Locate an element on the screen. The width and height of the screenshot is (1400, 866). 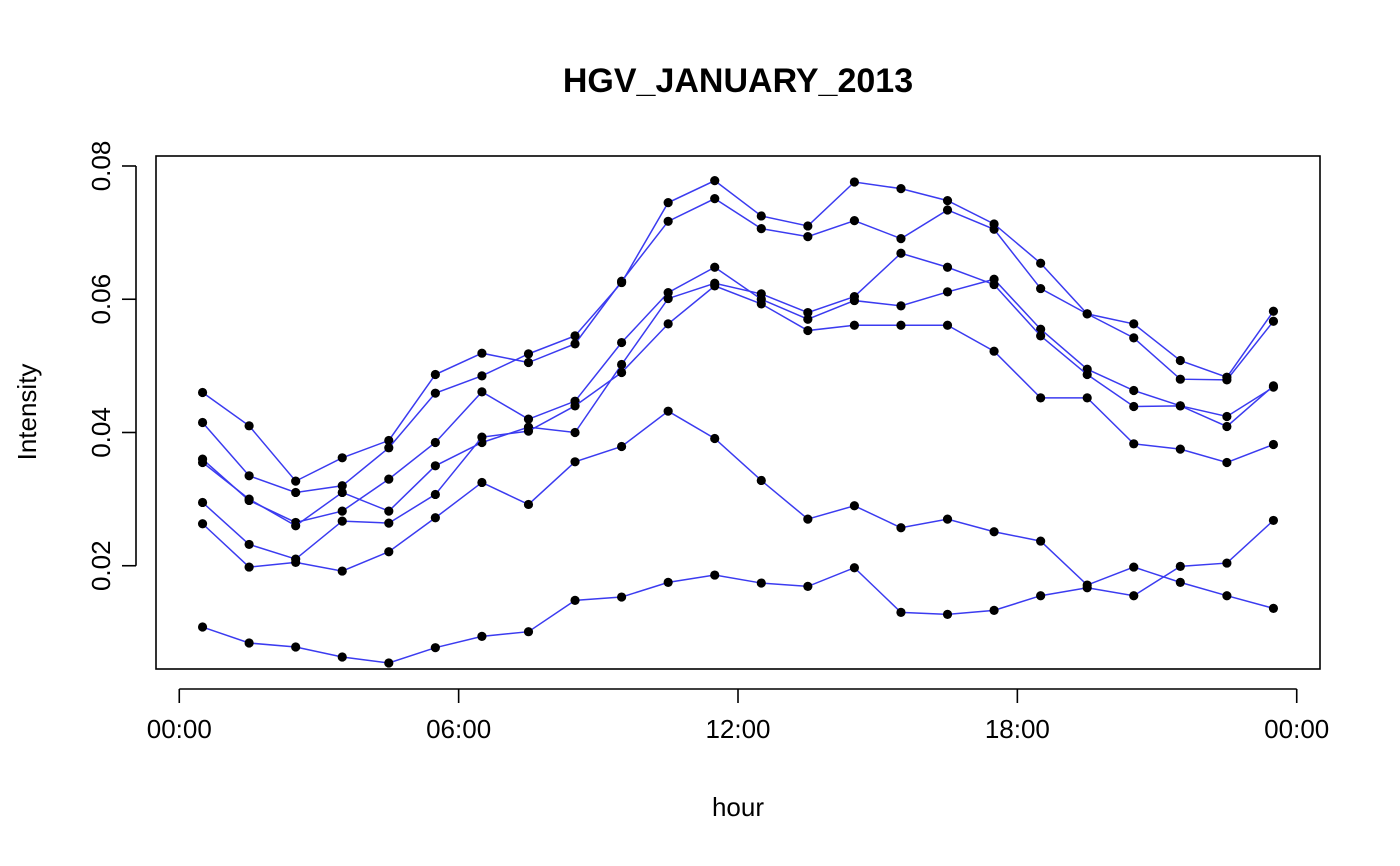
y-axis: 0.02 0.04 0.06 0.08 is located at coordinates (111, 366).